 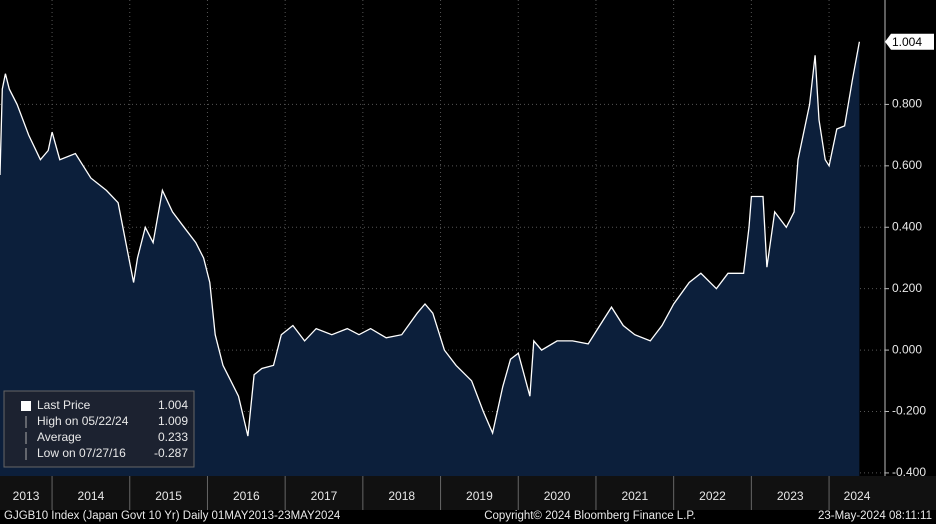 I want to click on legend-value: -0.287, so click(x=171, y=453).